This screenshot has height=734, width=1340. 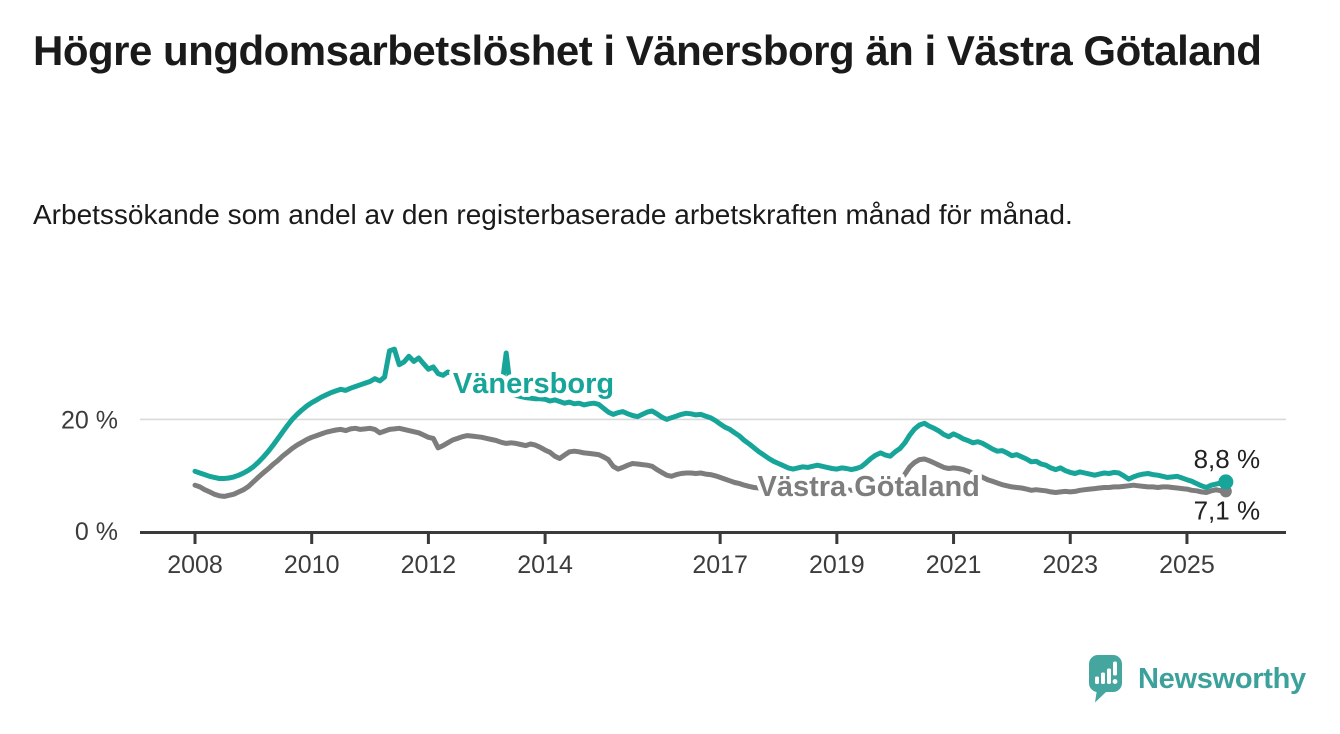 I want to click on end-dot-vanersborg, so click(x=1226, y=482).